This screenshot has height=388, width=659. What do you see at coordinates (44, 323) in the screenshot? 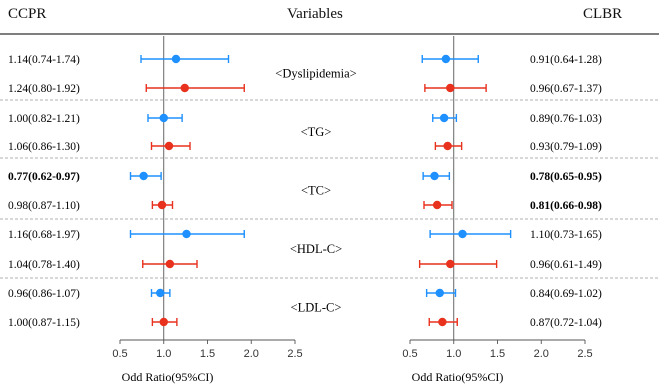
I see `ccpr-or-label: 1.00(0.87-1.15)` at bounding box center [44, 323].